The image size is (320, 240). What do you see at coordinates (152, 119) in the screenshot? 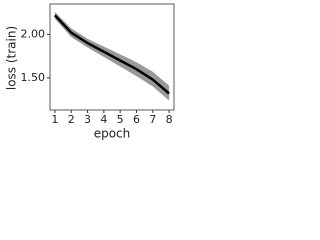
I see `x-tick-label: 7` at bounding box center [152, 119].